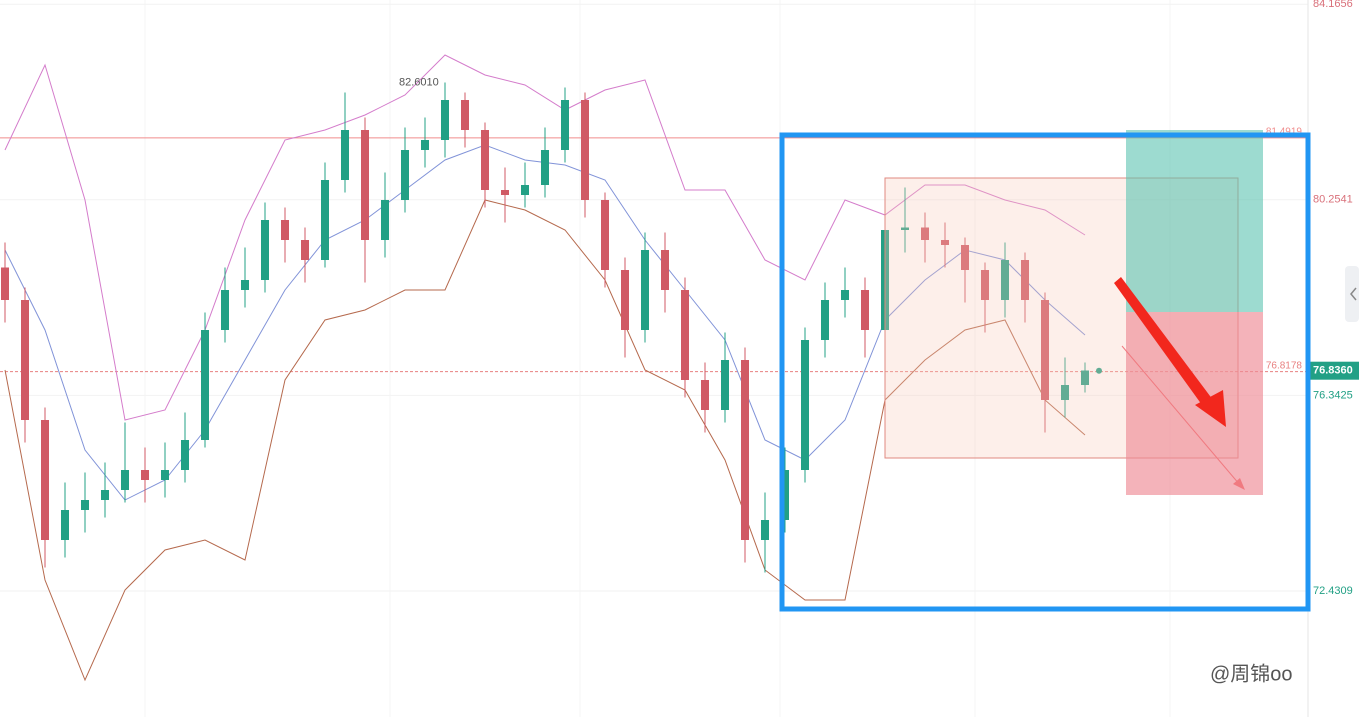 The image size is (1359, 717). What do you see at coordinates (1210, 408) in the screenshot?
I see `red-arrow-head` at bounding box center [1210, 408].